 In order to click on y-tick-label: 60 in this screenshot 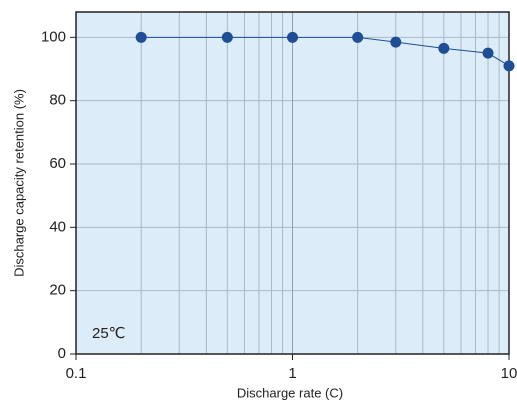, I will do `click(57, 163)`.